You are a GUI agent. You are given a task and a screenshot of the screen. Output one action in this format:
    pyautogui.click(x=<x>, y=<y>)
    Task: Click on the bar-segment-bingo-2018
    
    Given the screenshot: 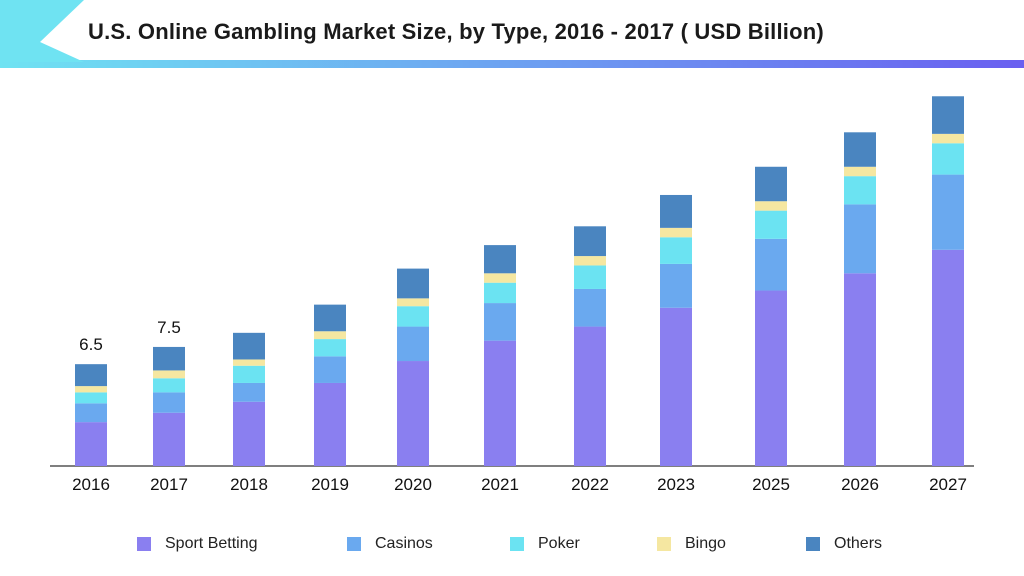 What is the action you would take?
    pyautogui.click(x=249, y=362)
    